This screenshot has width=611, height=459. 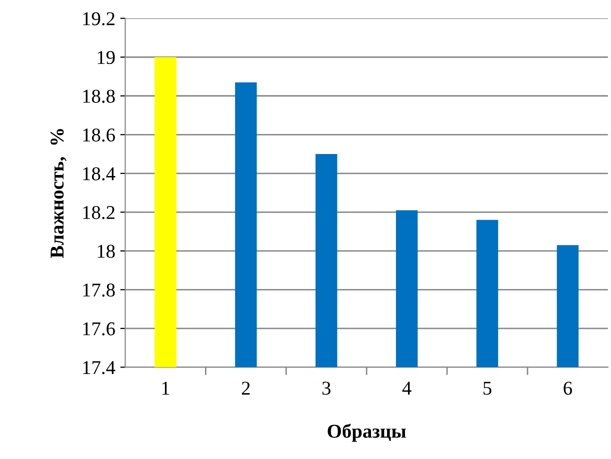 I want to click on y-axis-title: Влажность, %, so click(x=58, y=193).